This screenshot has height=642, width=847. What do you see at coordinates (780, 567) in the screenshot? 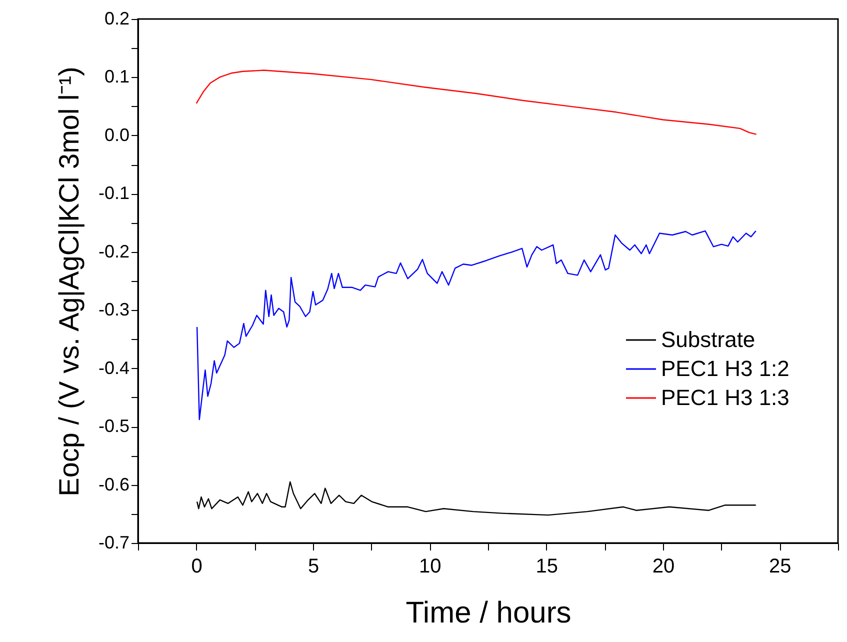
I see `x-tick-label: 25` at bounding box center [780, 567].